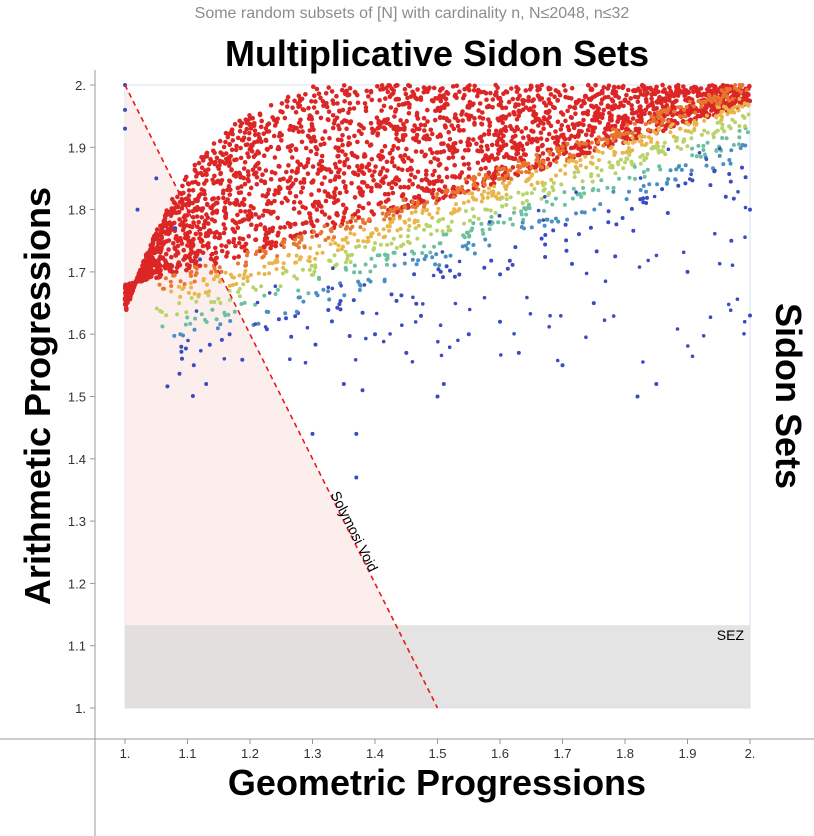 The height and width of the screenshot is (836, 814). What do you see at coordinates (80, 85) in the screenshot?
I see `y-tick-label: 2.` at bounding box center [80, 85].